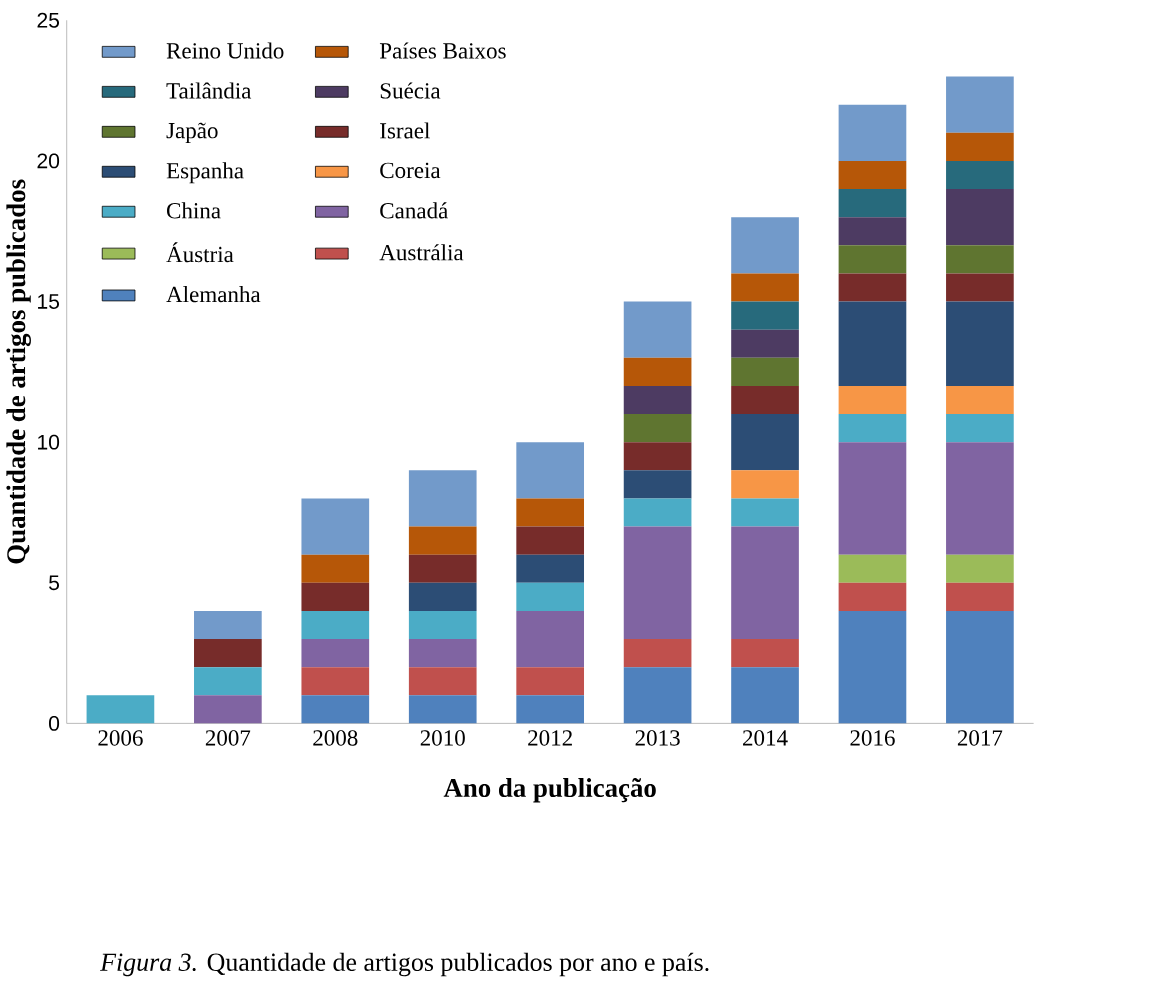  I want to click on x-tick-label: 2006, so click(120, 738).